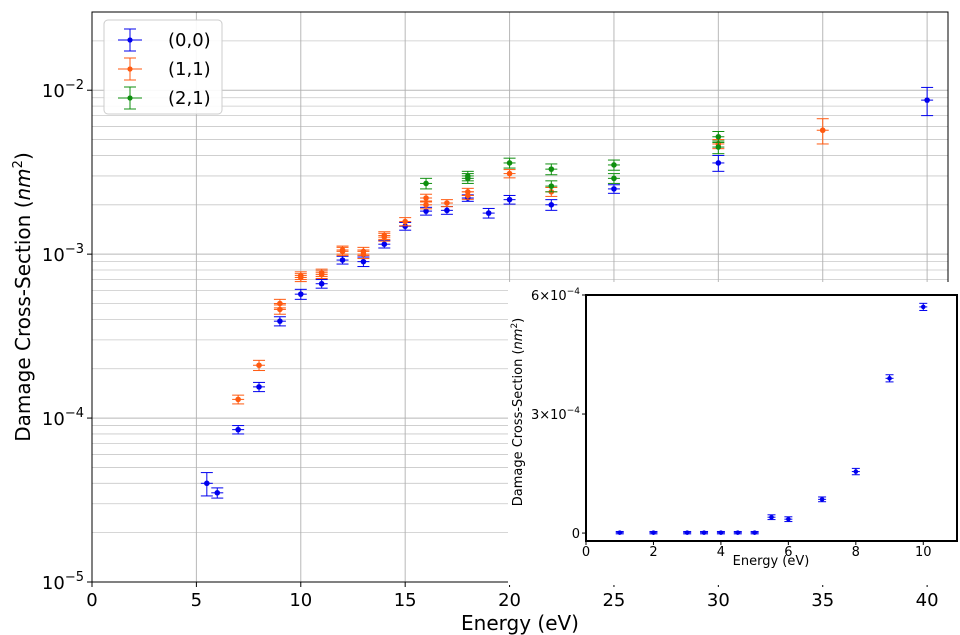  Describe the element at coordinates (300, 600) in the screenshot. I see `x-tick-label: 10` at that location.